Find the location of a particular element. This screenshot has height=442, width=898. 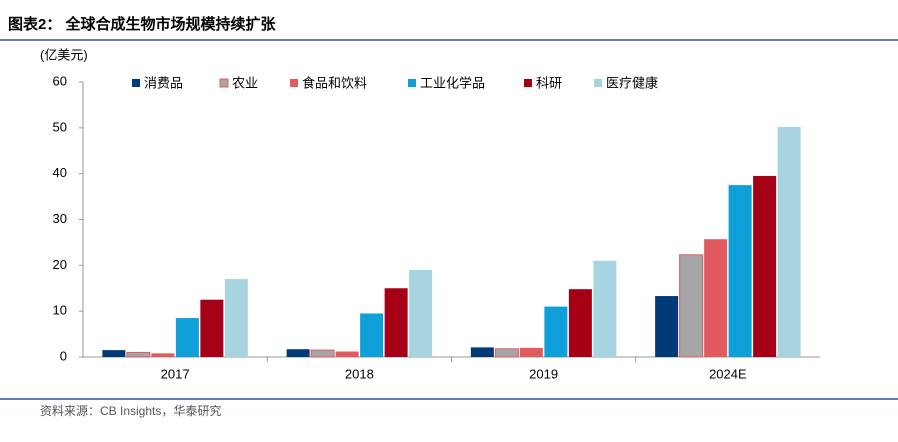

y-axis-label: (亿美元) is located at coordinates (64, 54).